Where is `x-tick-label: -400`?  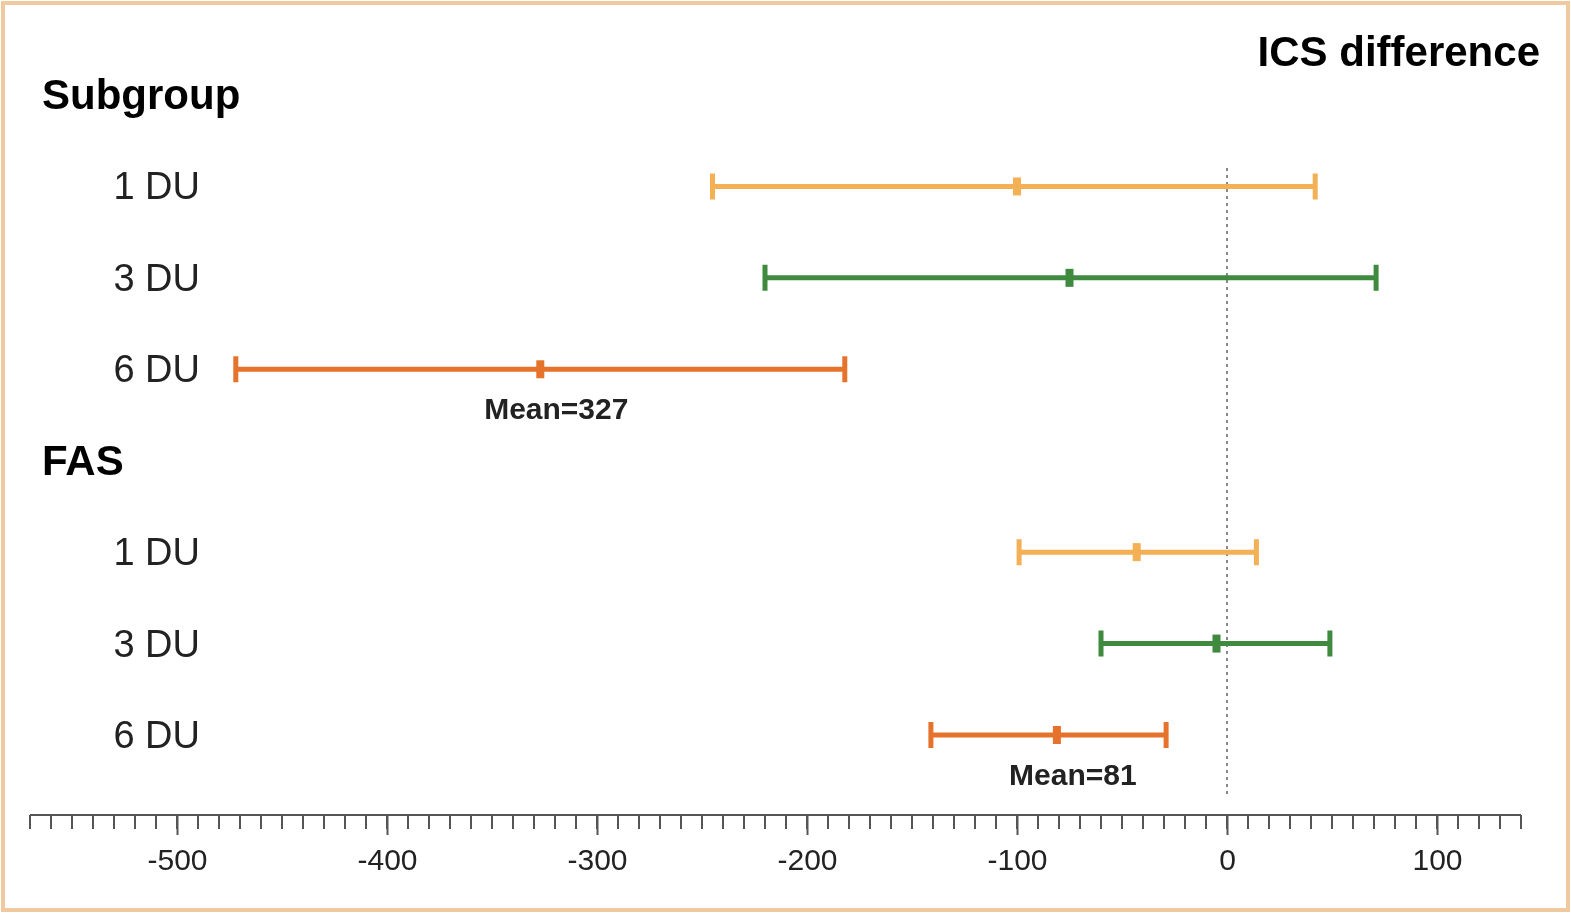 x-tick-label: -400 is located at coordinates (387, 860).